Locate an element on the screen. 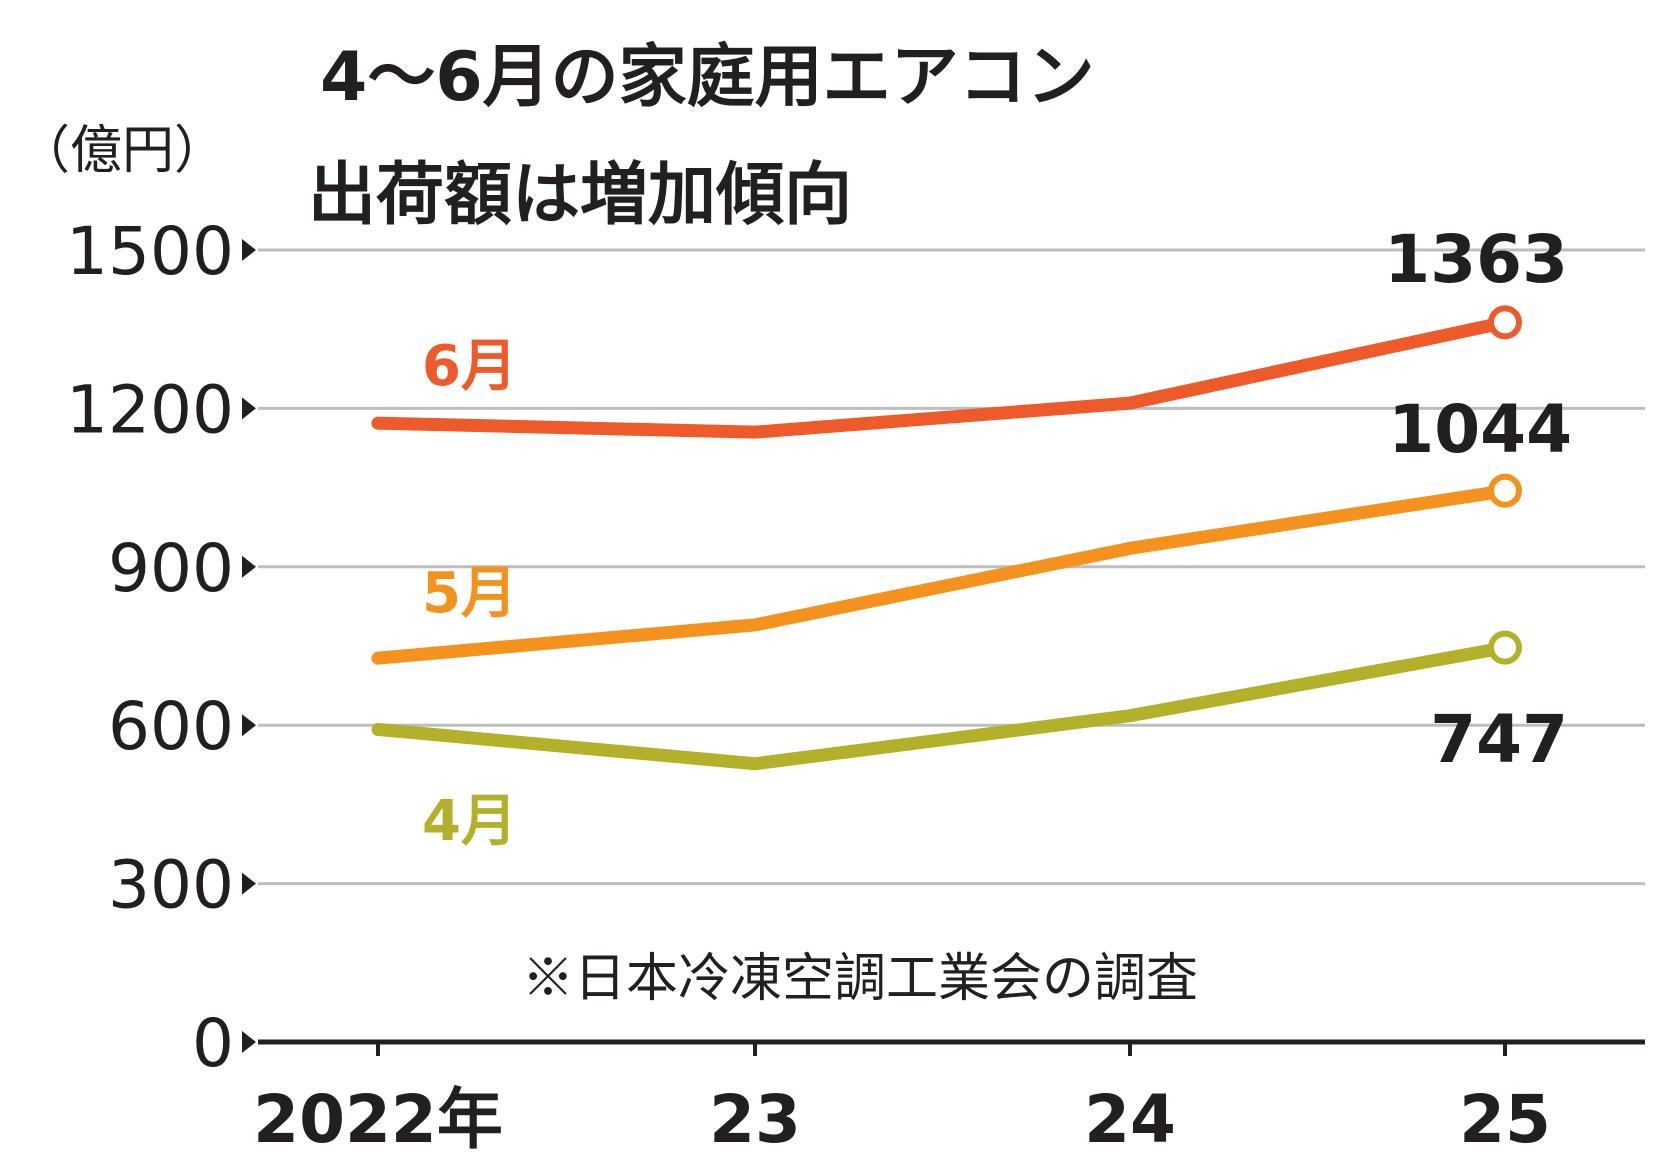 This screenshot has height=1163, width=1660. series-name-label: 4月 is located at coordinates (469, 821).